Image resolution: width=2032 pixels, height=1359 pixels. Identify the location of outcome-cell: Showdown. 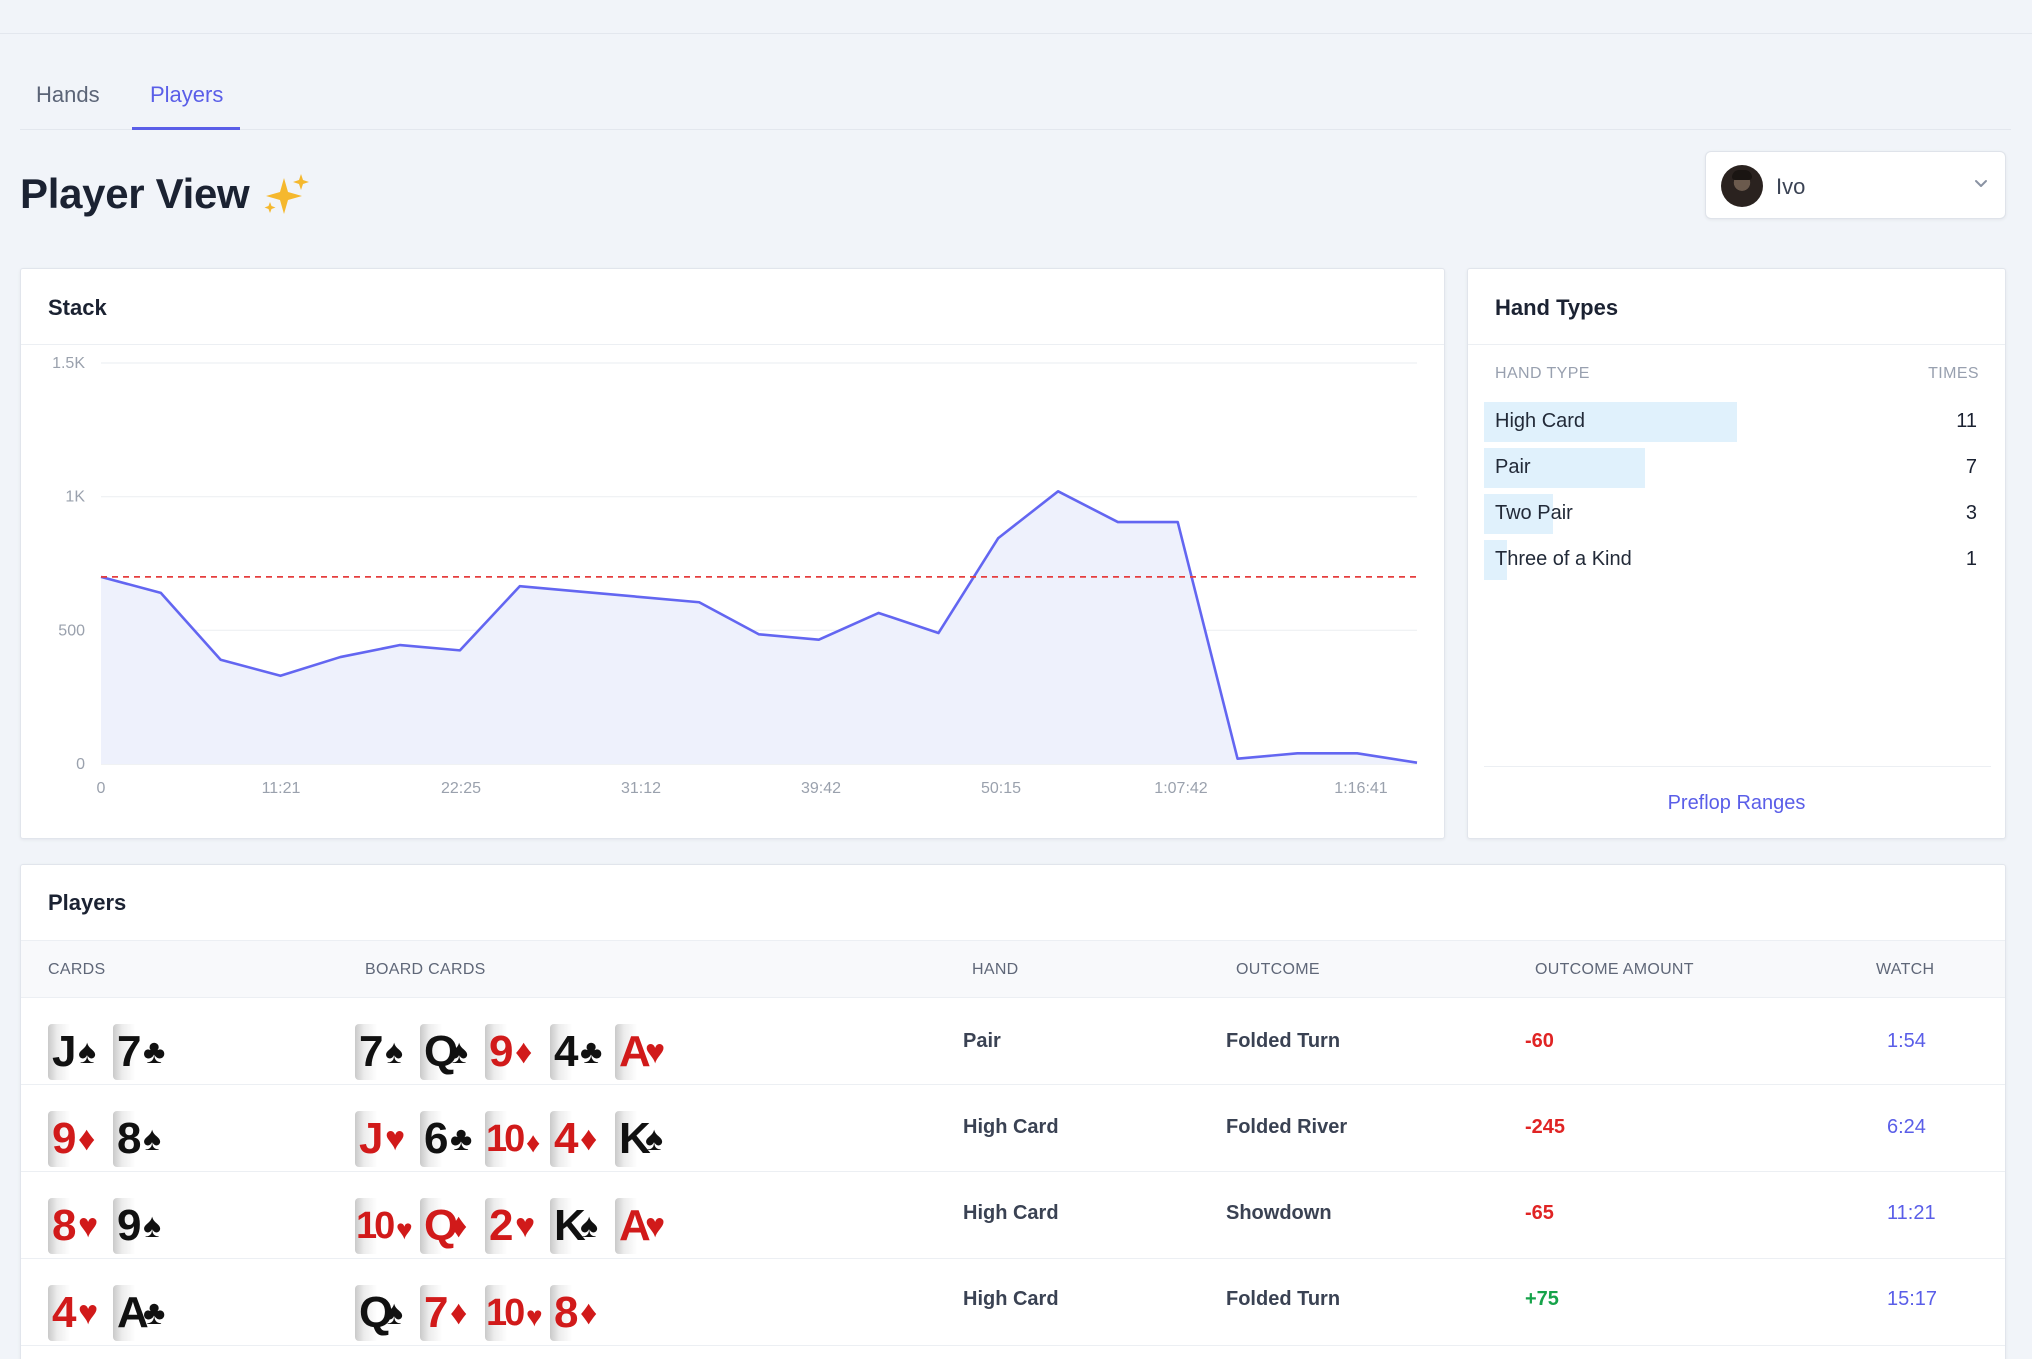
(1279, 1213).